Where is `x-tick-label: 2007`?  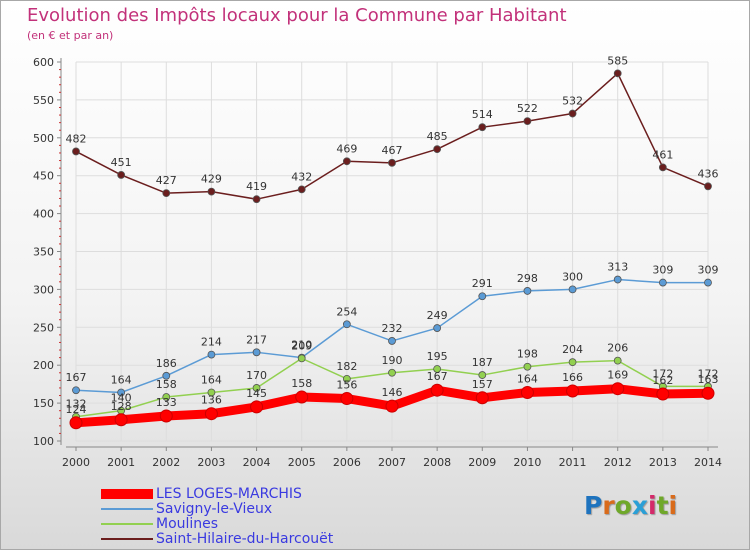 x-tick-label: 2007 is located at coordinates (392, 462).